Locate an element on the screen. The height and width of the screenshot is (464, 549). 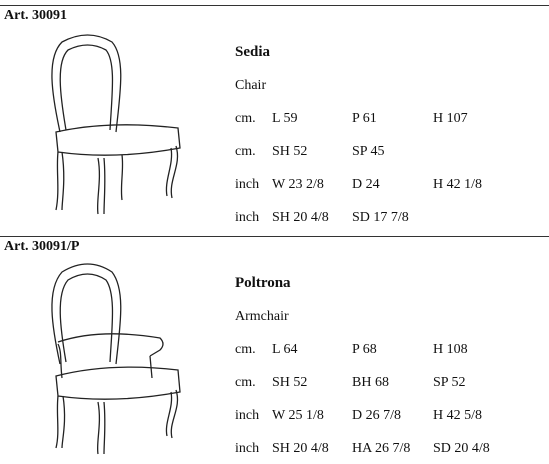
dimension: D 24 is located at coordinates (366, 184).